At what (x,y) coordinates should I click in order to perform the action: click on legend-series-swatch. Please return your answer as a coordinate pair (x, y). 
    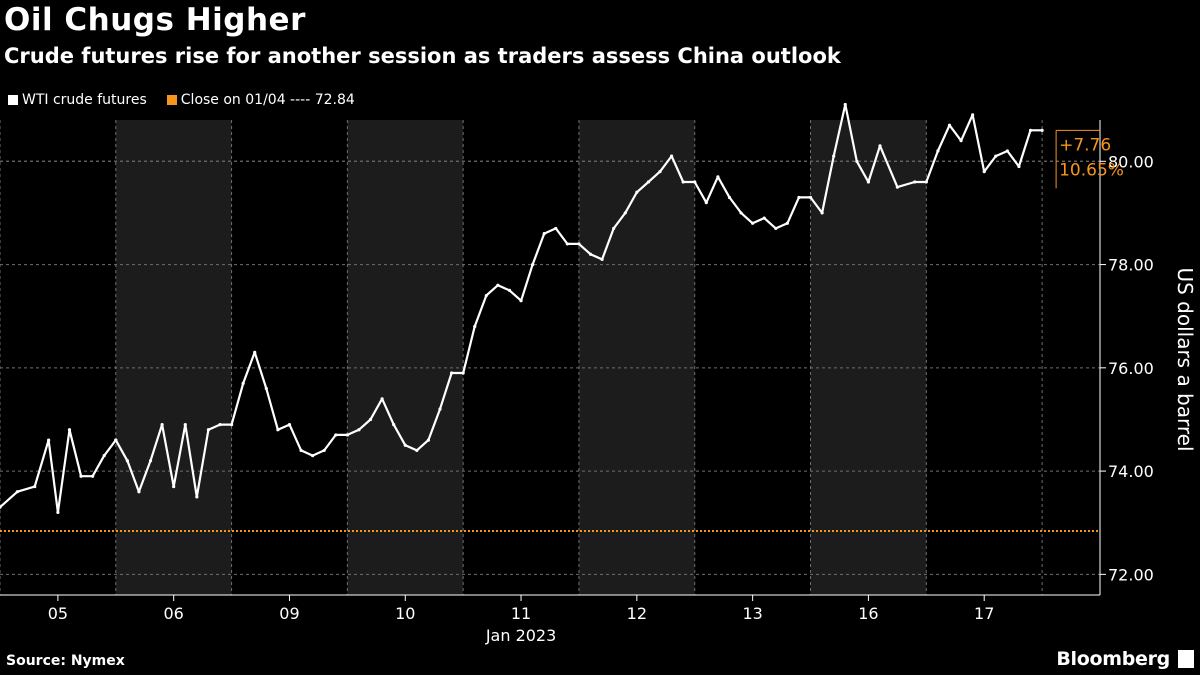
    Looking at the image, I should click on (13, 100).